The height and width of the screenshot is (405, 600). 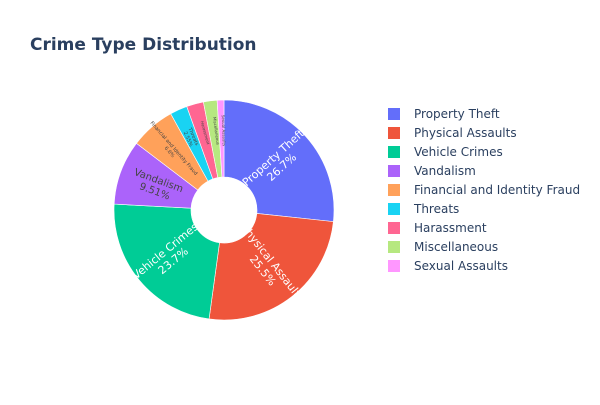 I want to click on slice-sexual-assaults, so click(x=220, y=138).